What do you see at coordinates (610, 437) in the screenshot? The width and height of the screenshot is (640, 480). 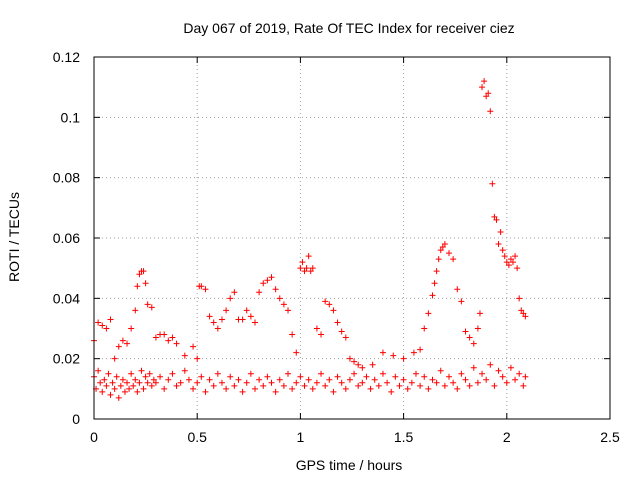 I see `x-tick-label: 2.5` at bounding box center [610, 437].